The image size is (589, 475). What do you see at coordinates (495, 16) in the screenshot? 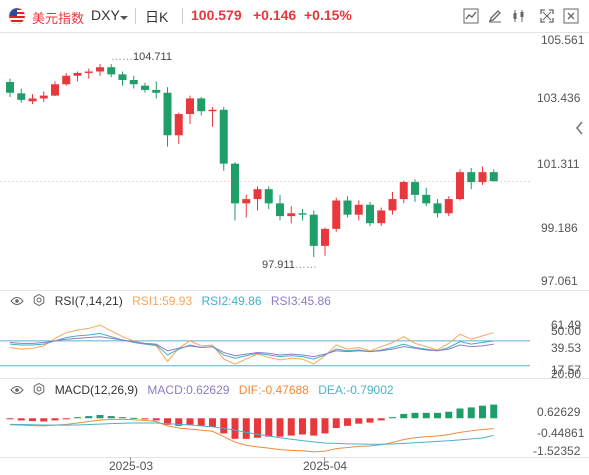
I see `draw-icon` at bounding box center [495, 16].